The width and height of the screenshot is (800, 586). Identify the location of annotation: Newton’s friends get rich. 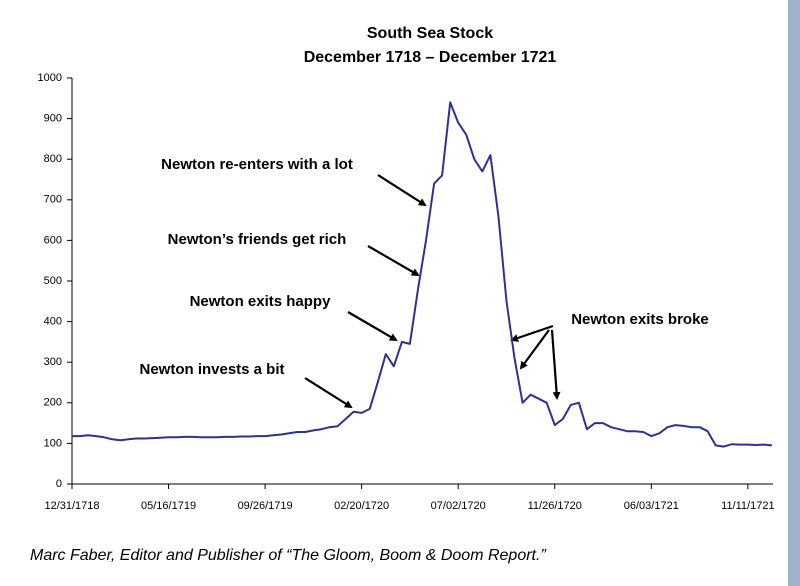
(257, 239).